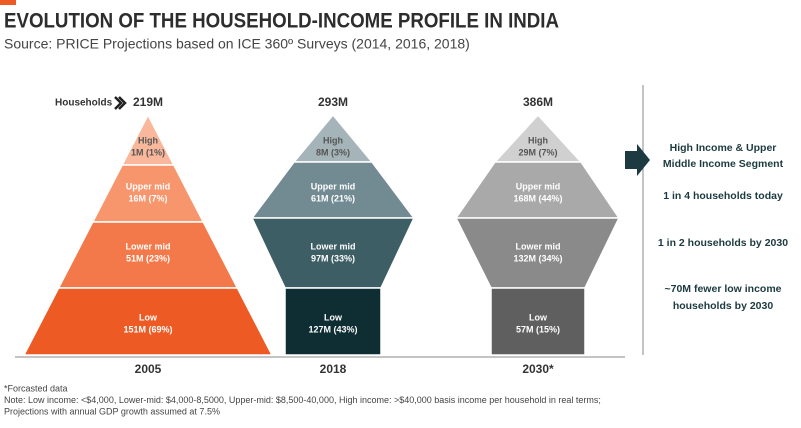 Image resolution: width=801 pixels, height=428 pixels. I want to click on side-fact: 1 in 2 households by 2030, so click(723, 243).